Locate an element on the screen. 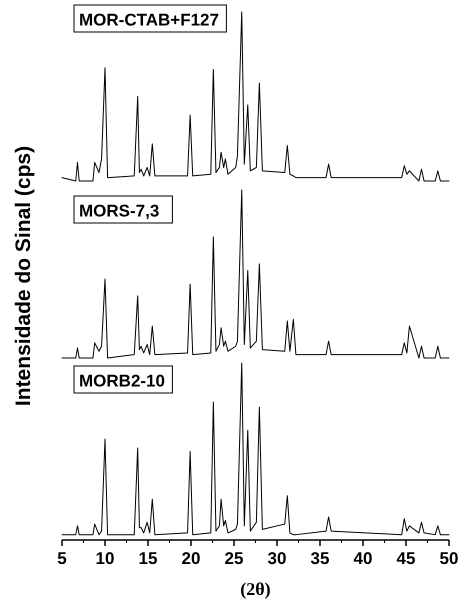  series-label: MOR-CTAB+F127 is located at coordinates (149, 20).